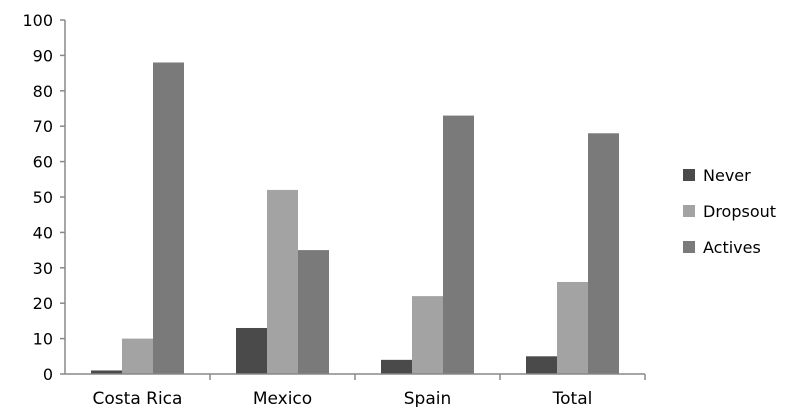  What do you see at coordinates (251, 350) in the screenshot?
I see `bar-never-mexico` at bounding box center [251, 350].